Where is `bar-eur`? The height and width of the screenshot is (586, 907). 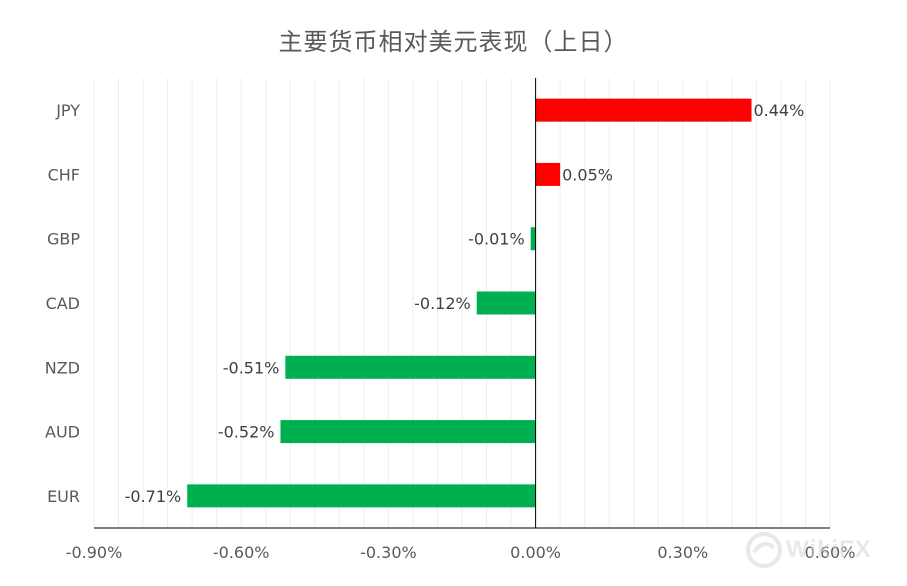
bar-eur is located at coordinates (361, 496).